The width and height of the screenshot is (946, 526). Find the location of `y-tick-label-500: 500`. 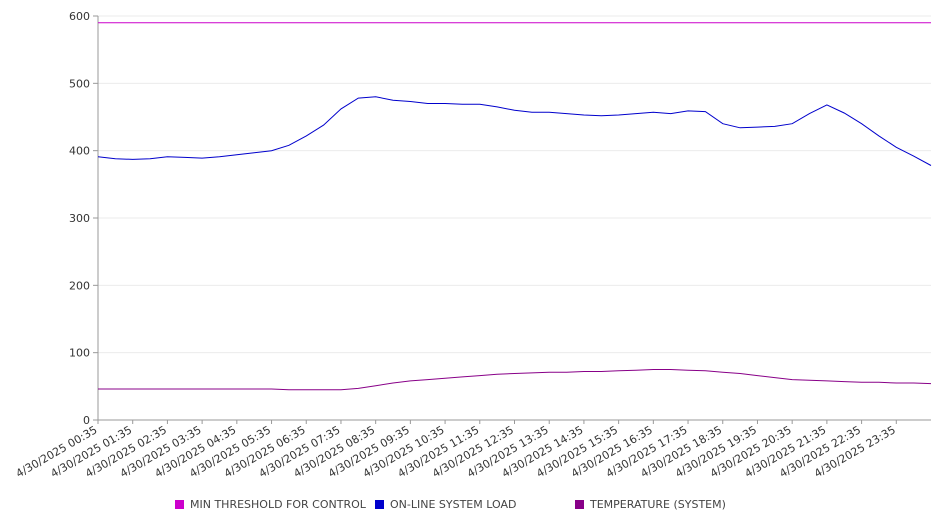

y-tick-label-500: 500 is located at coordinates (79, 83).